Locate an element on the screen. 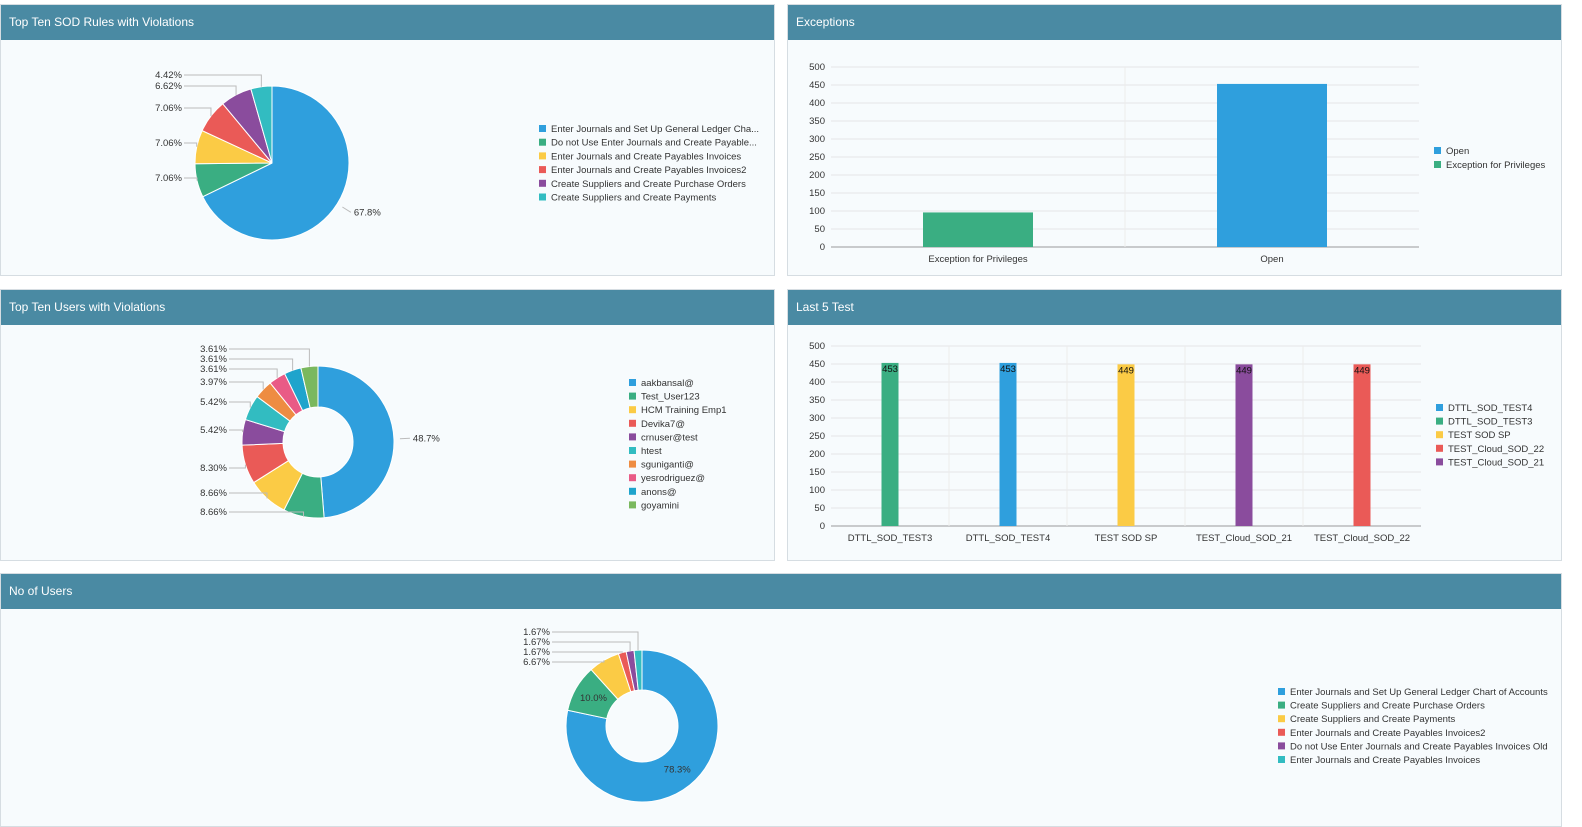 The height and width of the screenshot is (827, 1582). legend-label: Open is located at coordinates (1457, 151).